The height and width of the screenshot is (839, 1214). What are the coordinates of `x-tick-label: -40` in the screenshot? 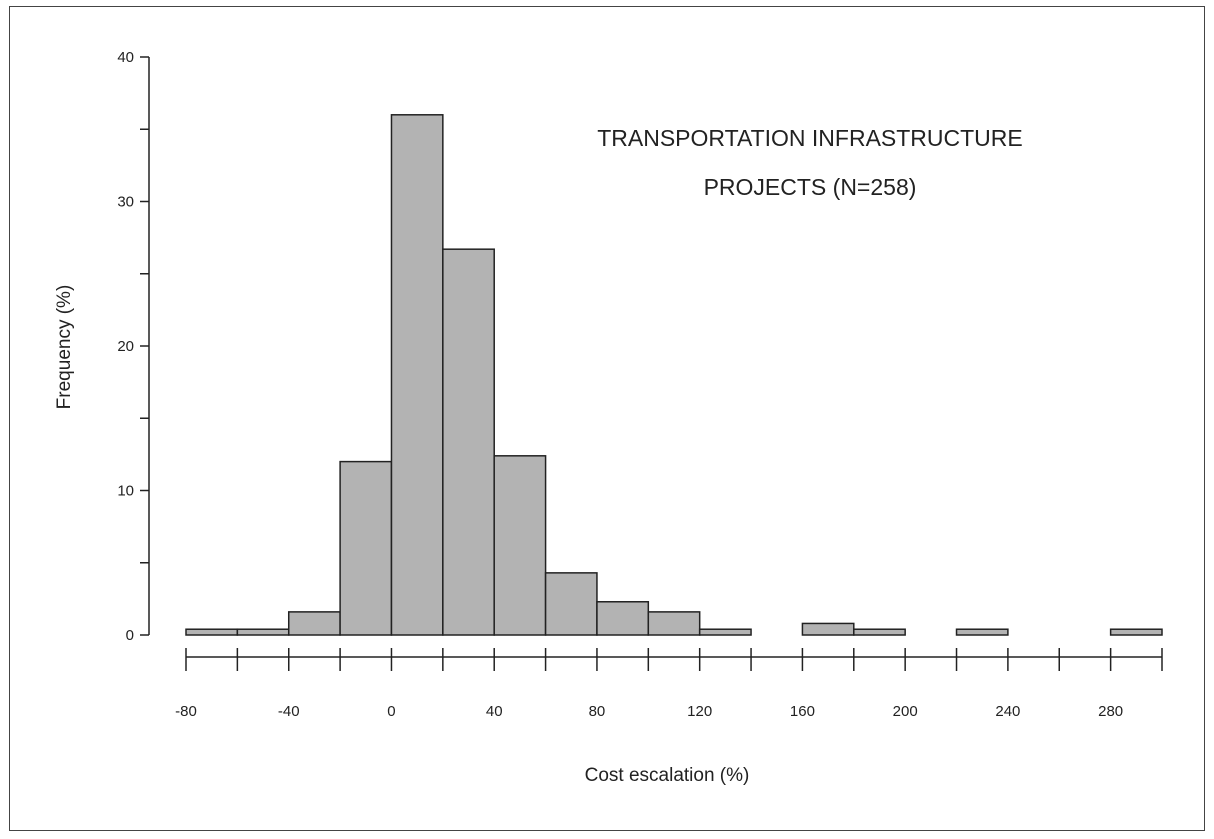 It's located at (289, 711).